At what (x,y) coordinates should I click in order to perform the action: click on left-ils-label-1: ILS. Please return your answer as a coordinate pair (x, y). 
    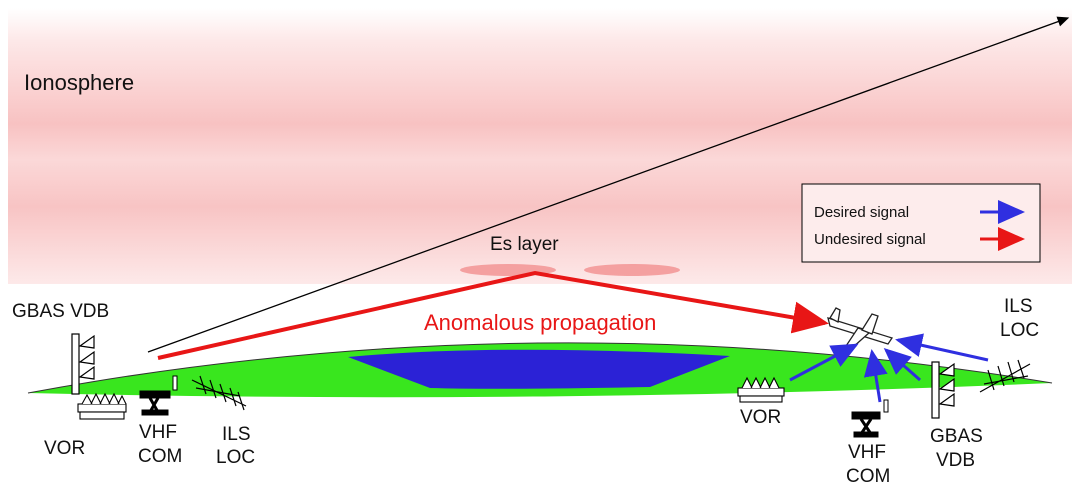
    Looking at the image, I should click on (236, 434).